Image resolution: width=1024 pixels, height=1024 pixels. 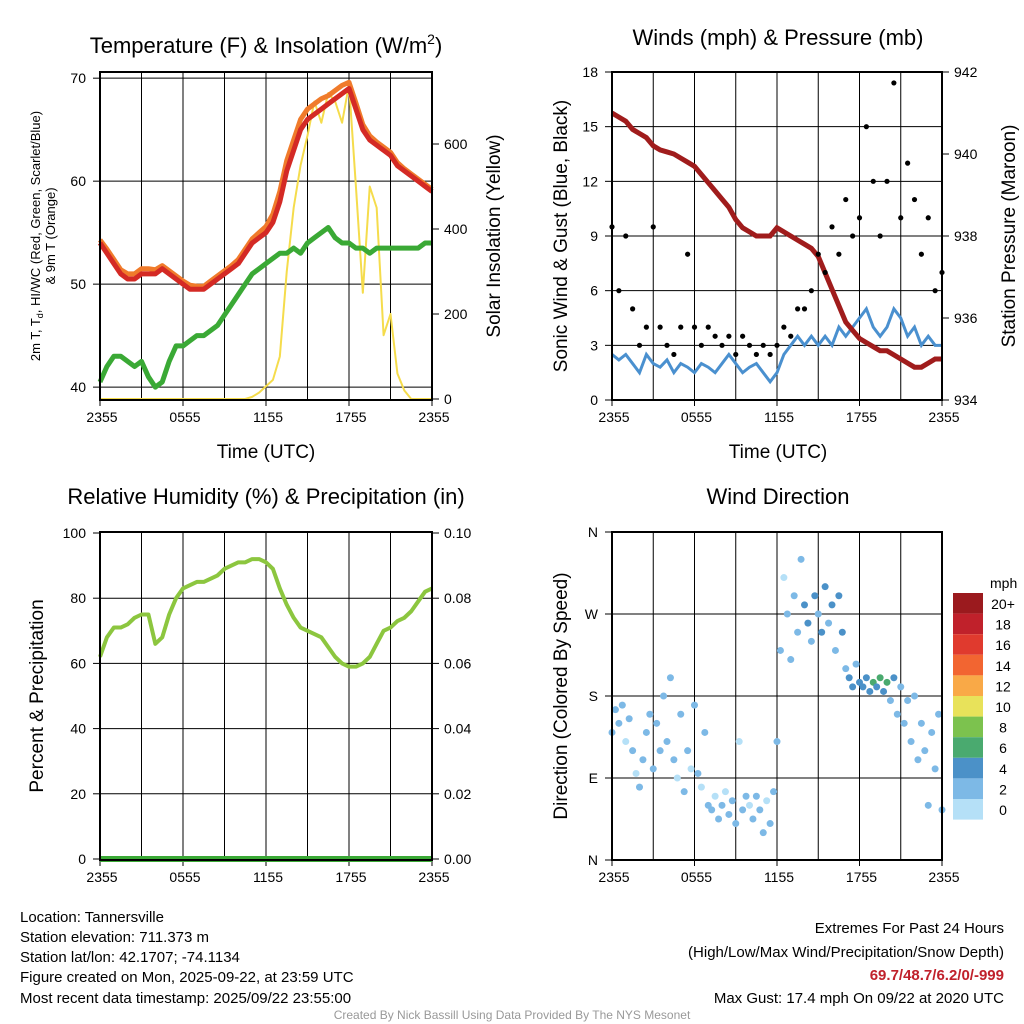 What do you see at coordinates (457, 794) in the screenshot?
I see `right-y-tick-label: 0.02` at bounding box center [457, 794].